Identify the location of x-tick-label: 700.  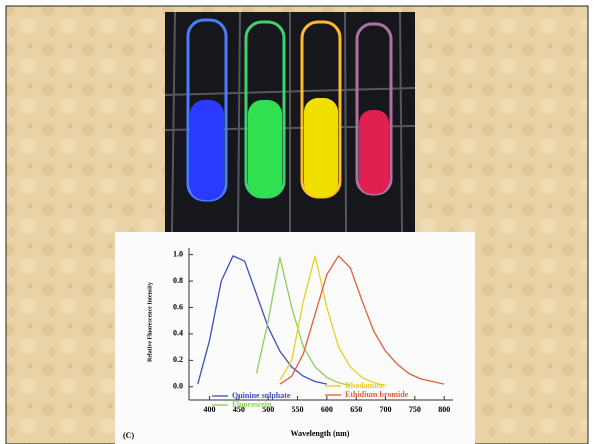
(386, 409).